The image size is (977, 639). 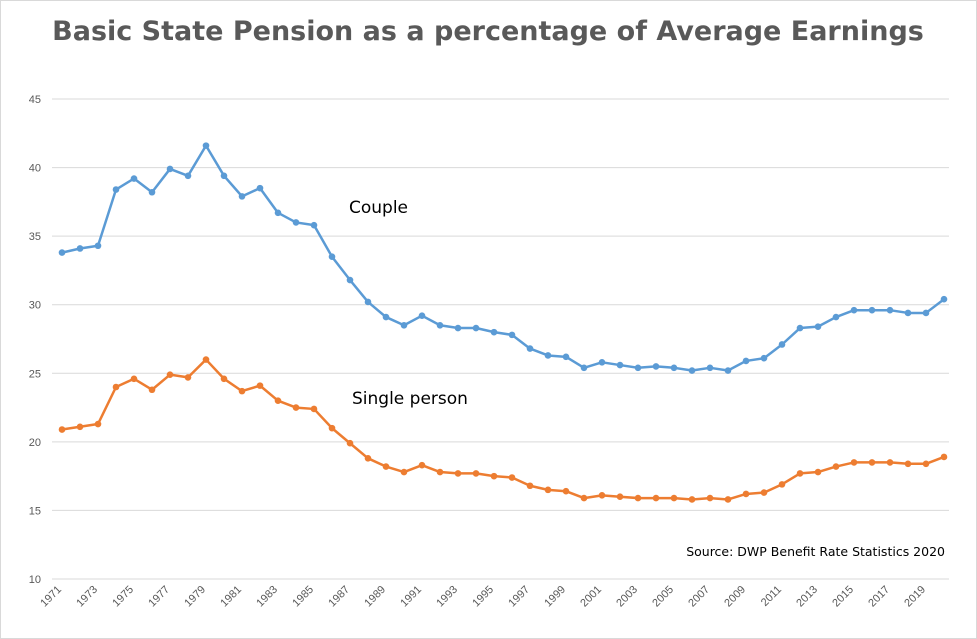 I want to click on data-point-couple-1998, so click(x=548, y=355).